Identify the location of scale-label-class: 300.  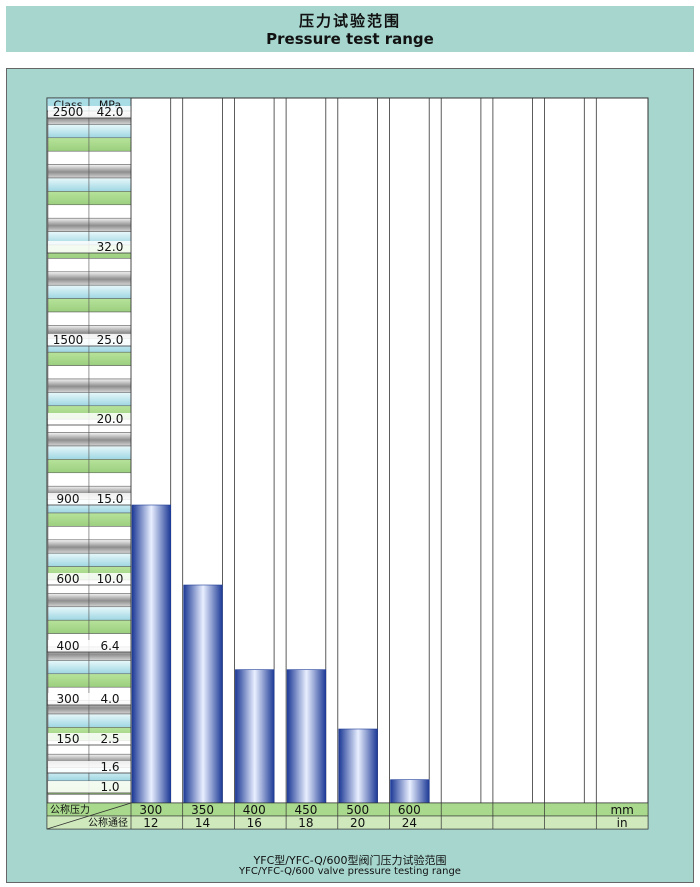
(68, 699).